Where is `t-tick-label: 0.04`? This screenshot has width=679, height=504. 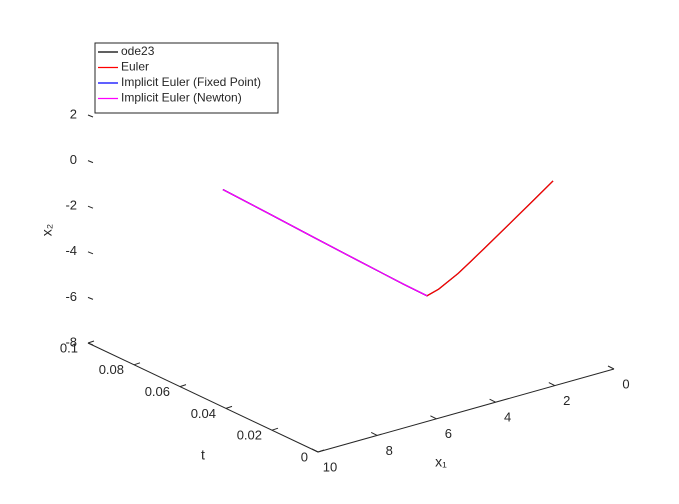
t-tick-label: 0.04 is located at coordinates (203, 413).